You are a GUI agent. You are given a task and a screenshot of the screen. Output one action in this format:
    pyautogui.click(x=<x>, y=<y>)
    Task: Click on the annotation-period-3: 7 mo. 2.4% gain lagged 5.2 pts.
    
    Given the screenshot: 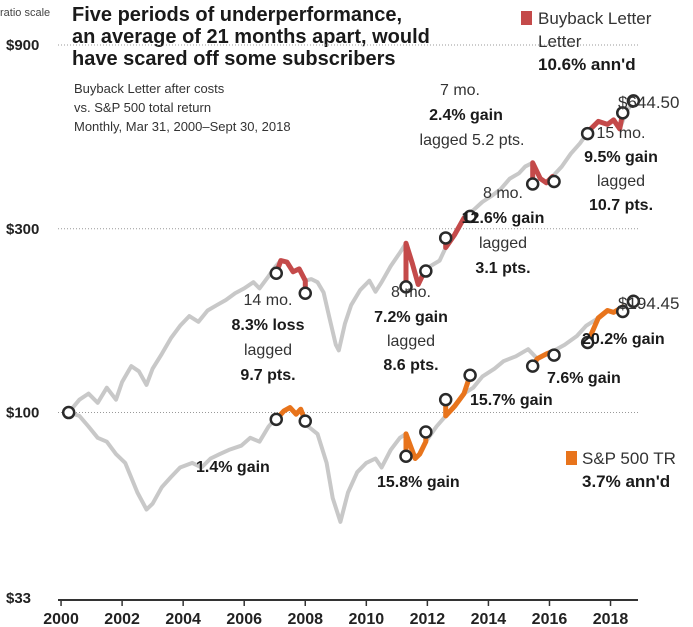 What is the action you would take?
    pyautogui.click(x=472, y=115)
    